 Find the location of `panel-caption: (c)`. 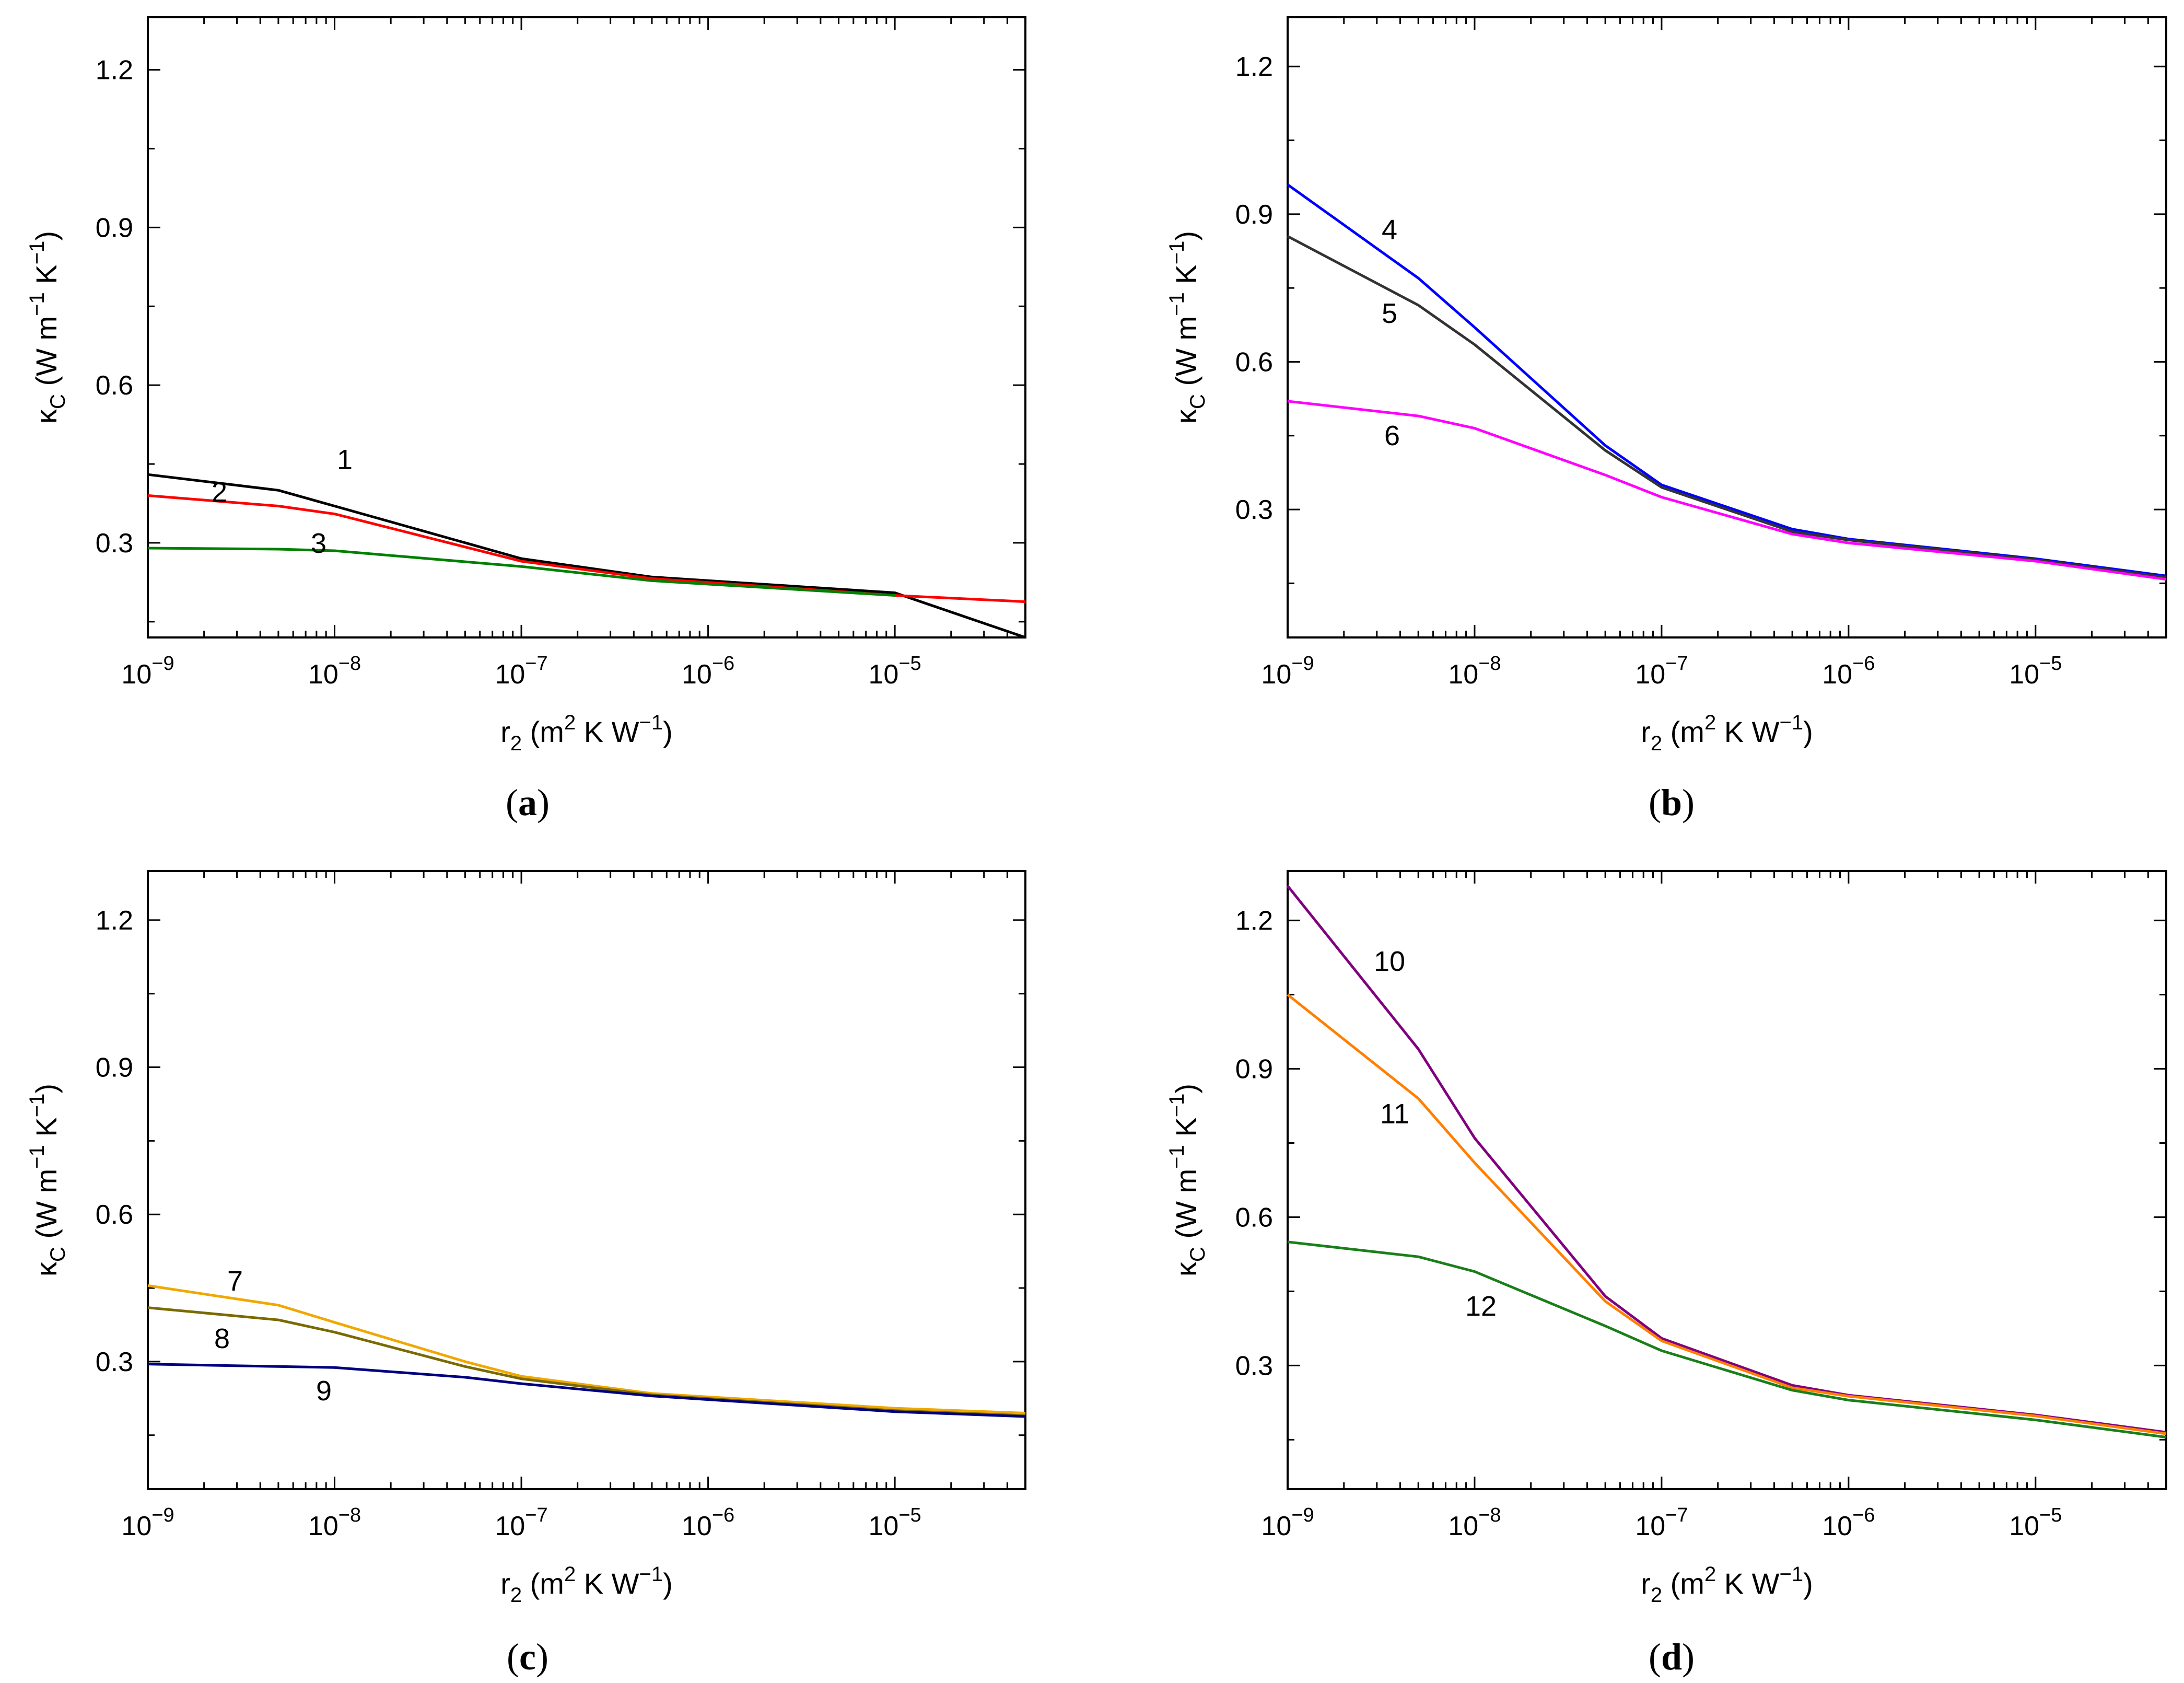

panel-caption: (c) is located at coordinates (527, 1657).